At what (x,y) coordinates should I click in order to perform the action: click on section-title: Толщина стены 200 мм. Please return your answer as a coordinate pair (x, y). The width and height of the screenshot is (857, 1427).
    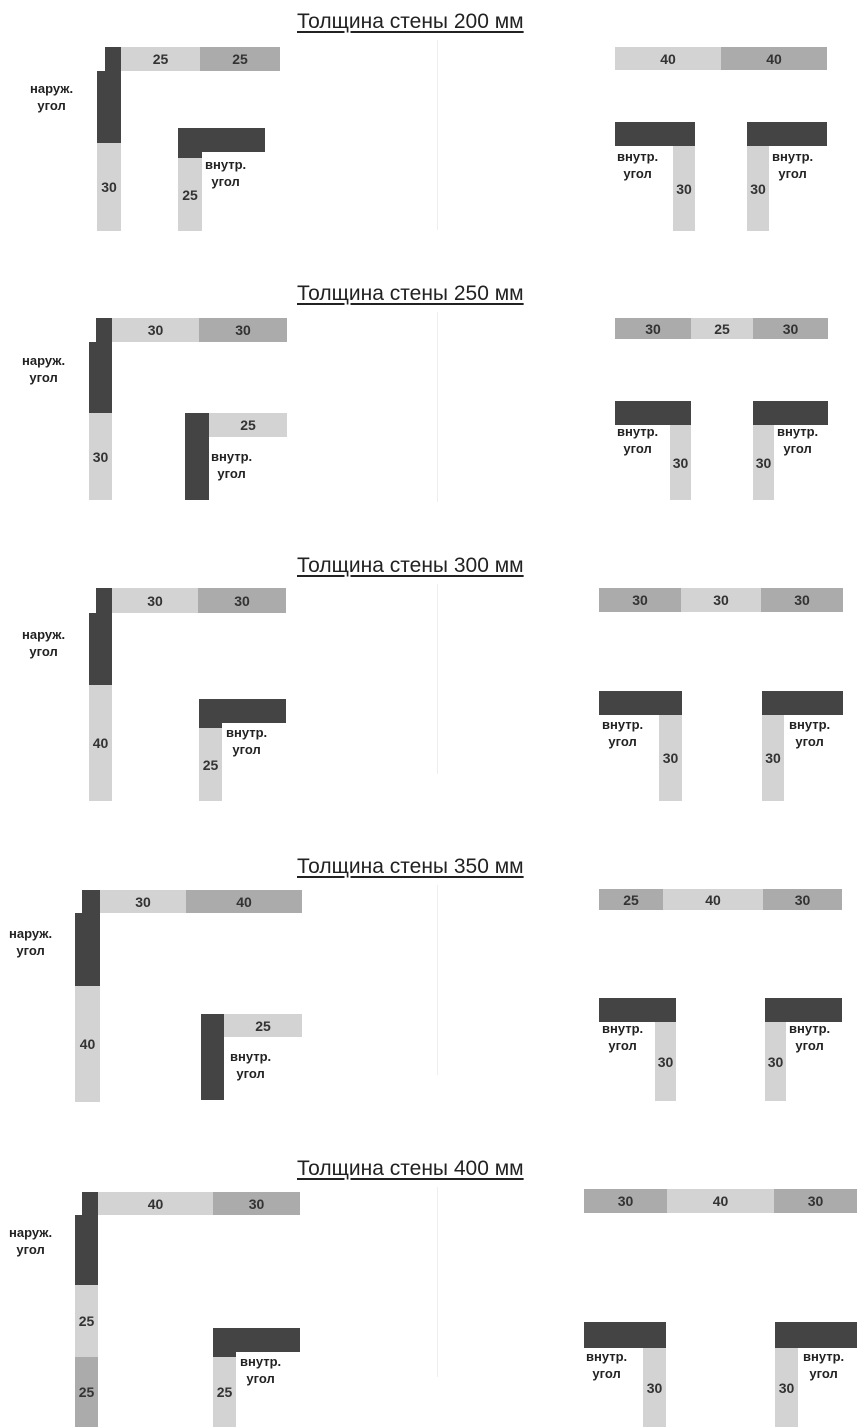
    Looking at the image, I should click on (410, 21).